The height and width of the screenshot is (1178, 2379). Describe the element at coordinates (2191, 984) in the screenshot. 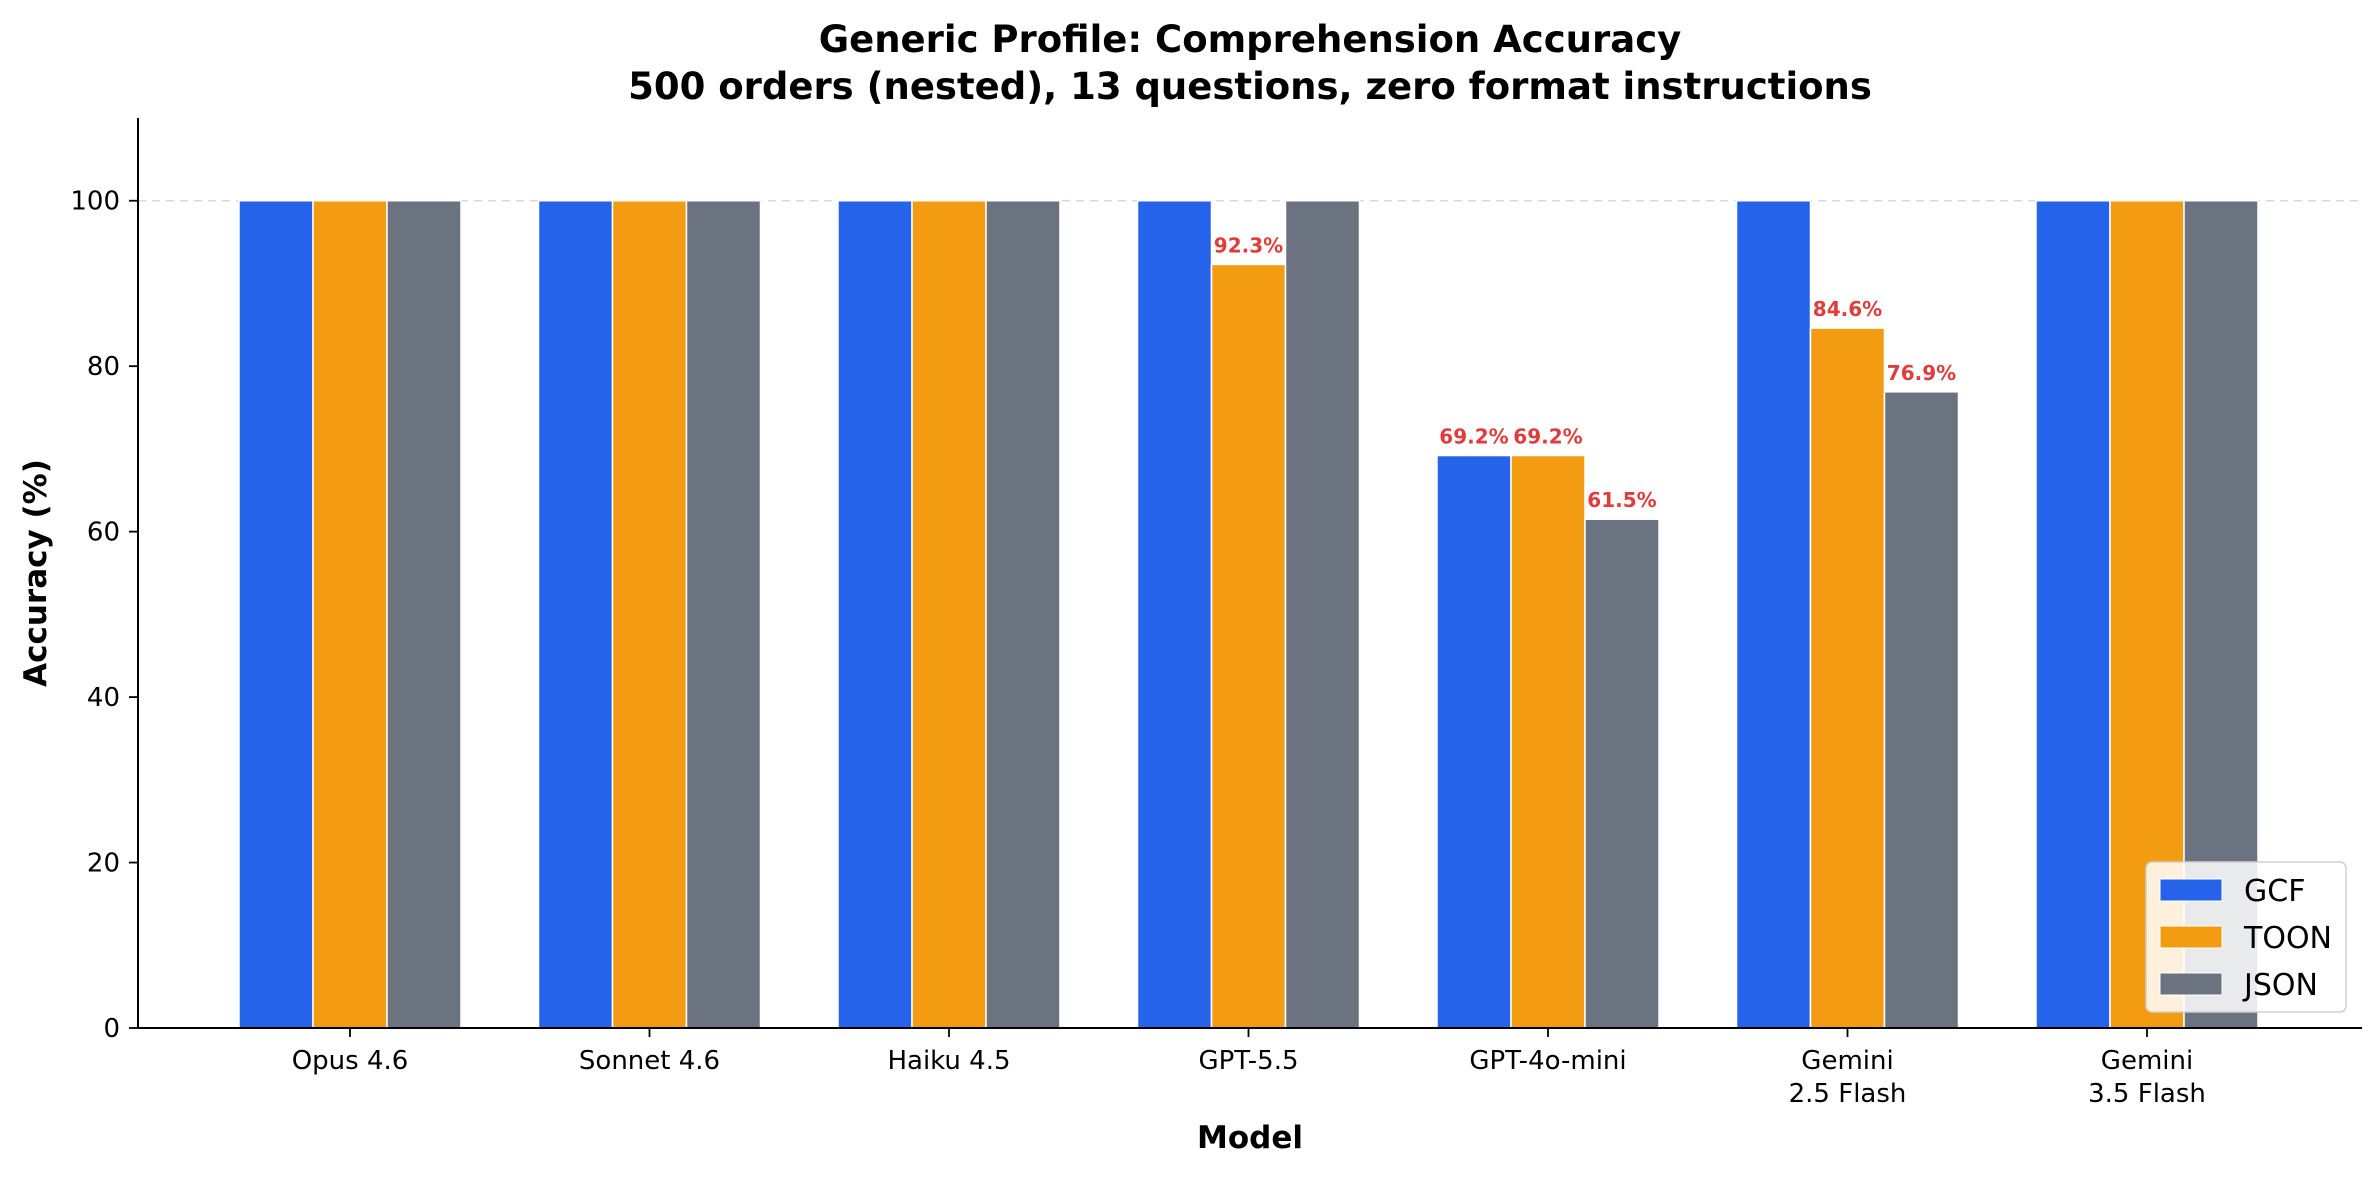

I see `legend-swatch-json` at that location.